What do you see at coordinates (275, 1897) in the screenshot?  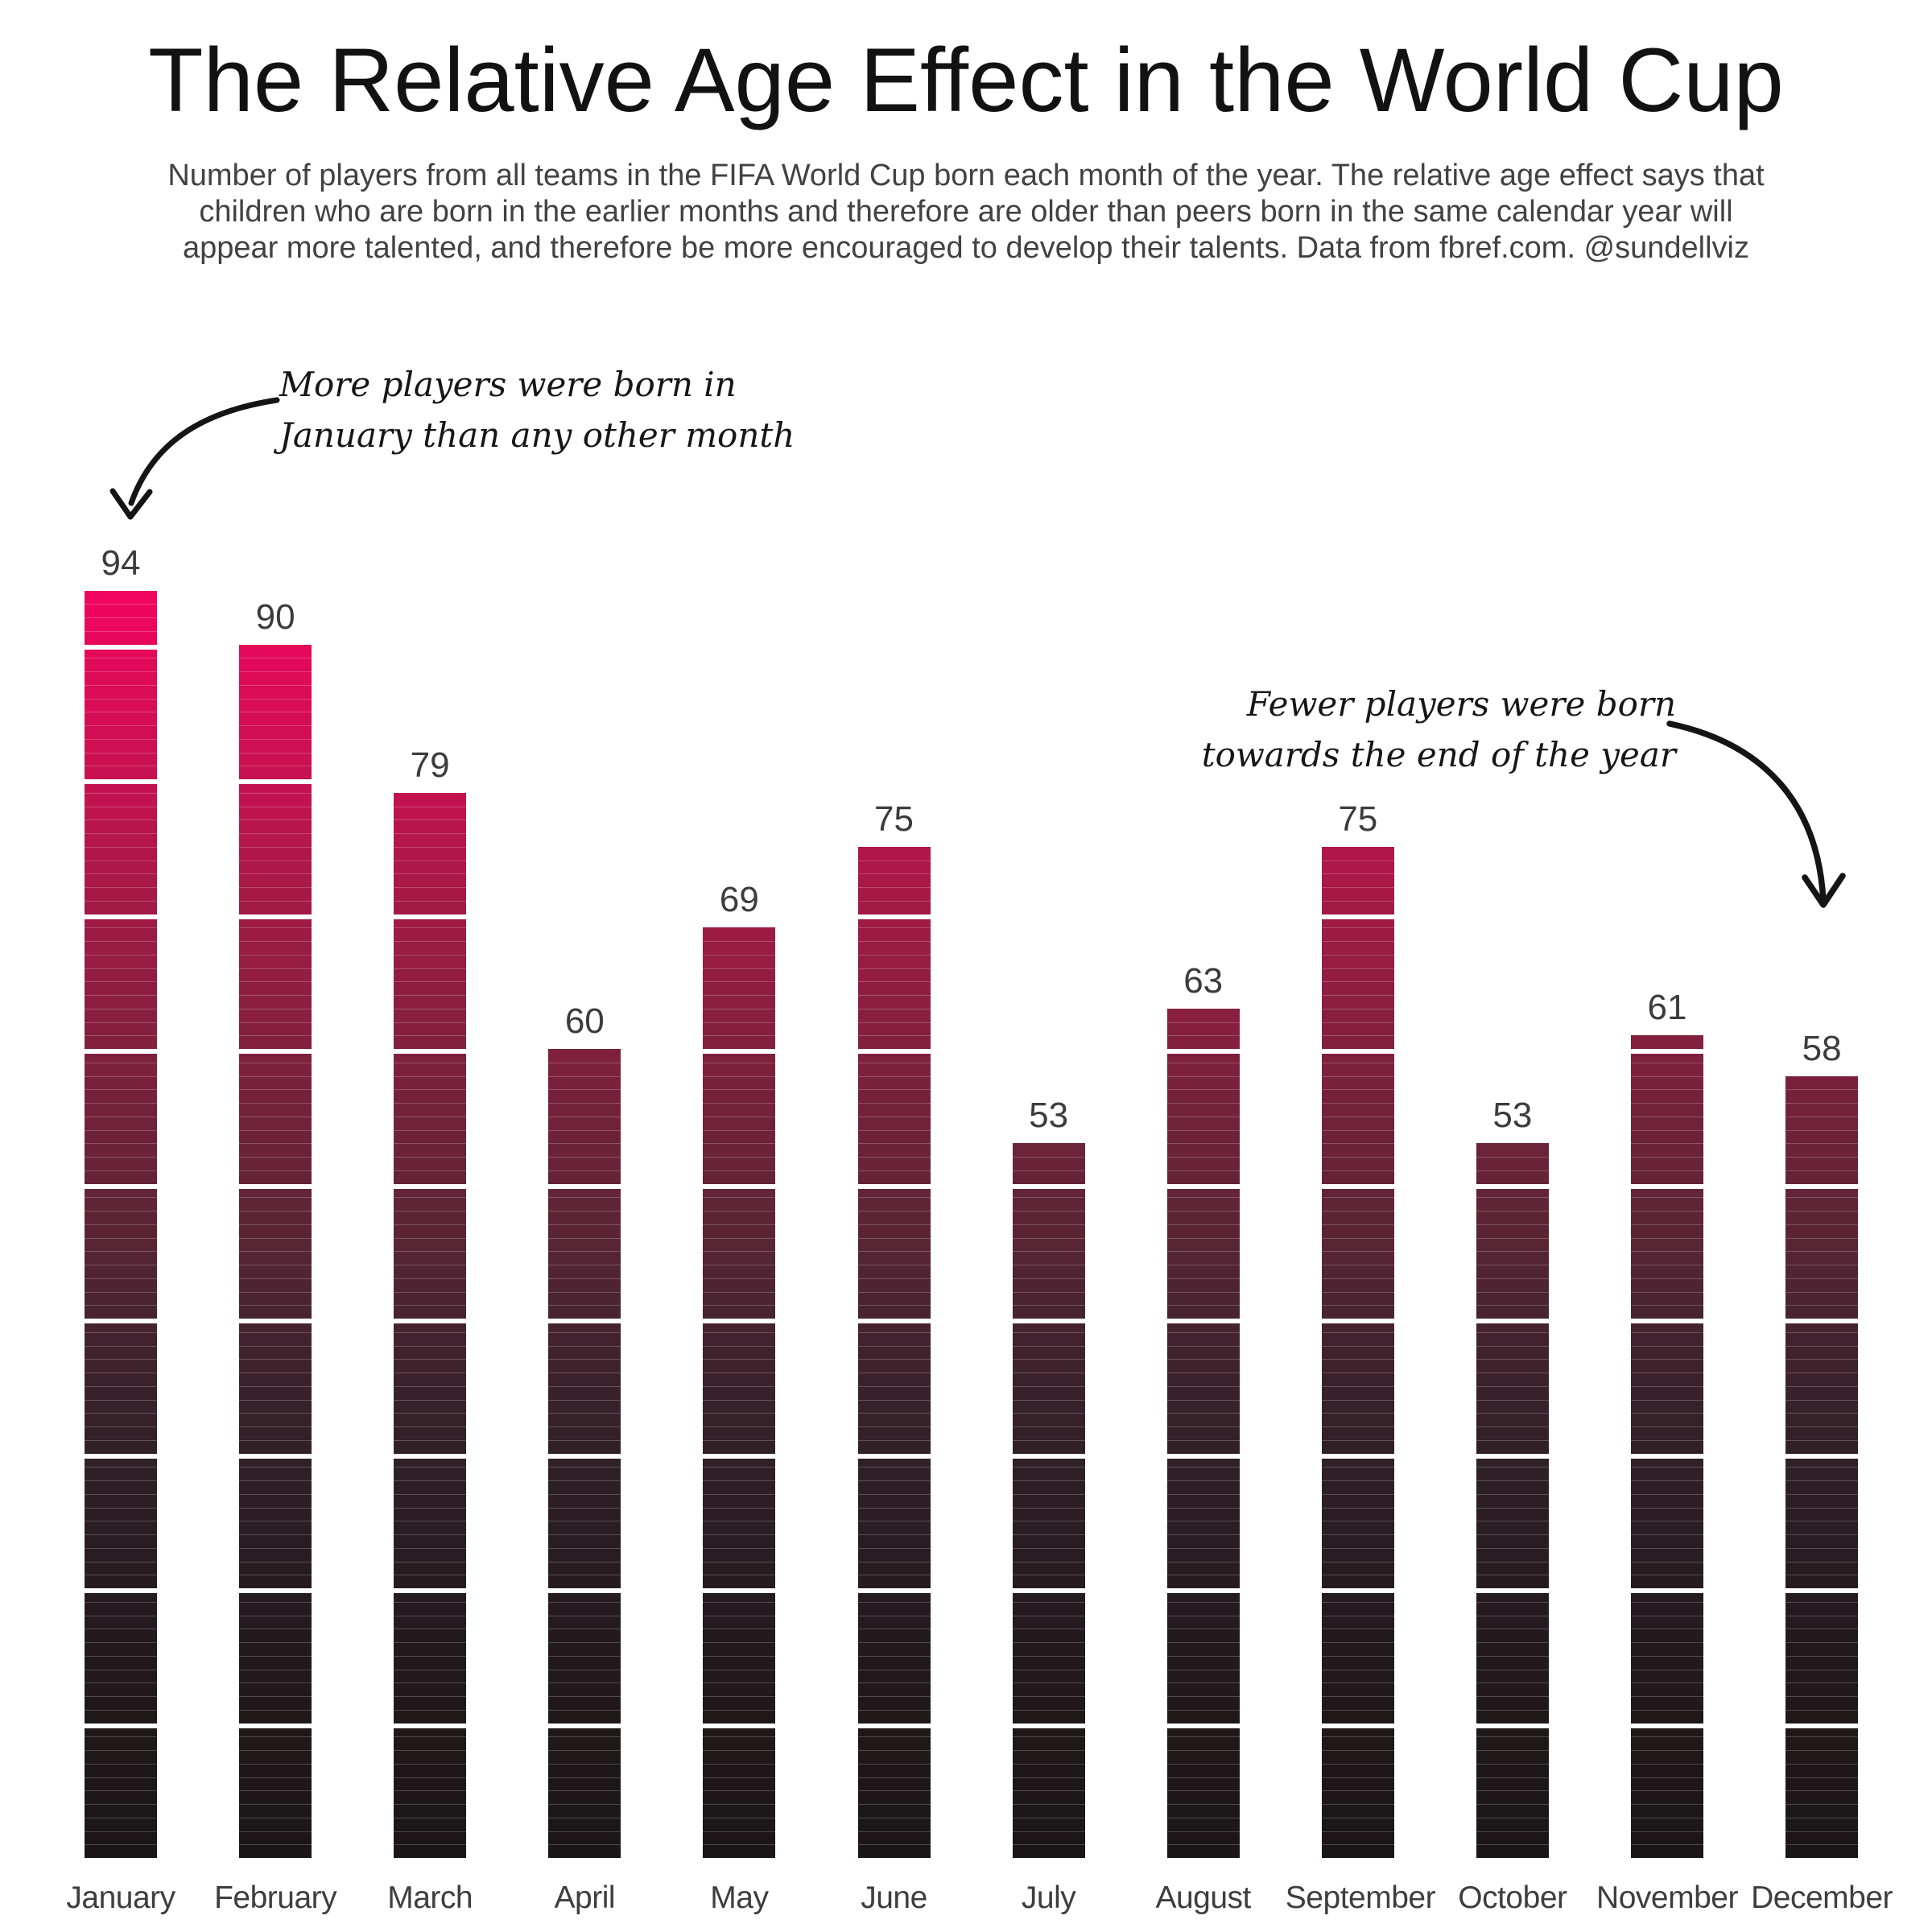 I see `bar-month-label: February` at bounding box center [275, 1897].